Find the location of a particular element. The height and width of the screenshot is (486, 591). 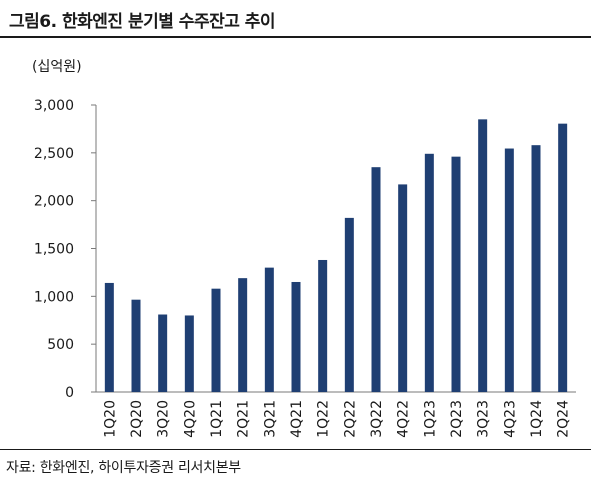

y-tick-label: 3,000 is located at coordinates (54, 106).